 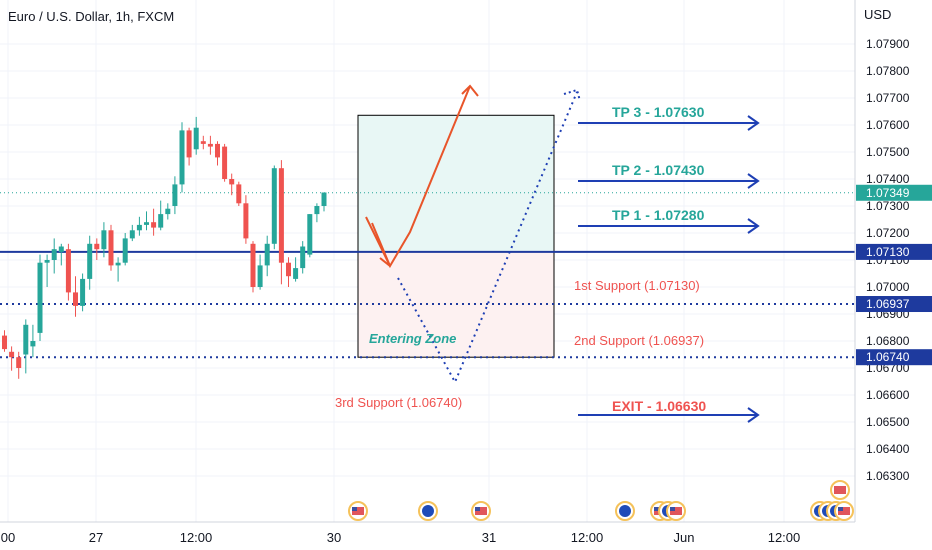 I want to click on y-tick-label: 1.06500, so click(x=888, y=422).